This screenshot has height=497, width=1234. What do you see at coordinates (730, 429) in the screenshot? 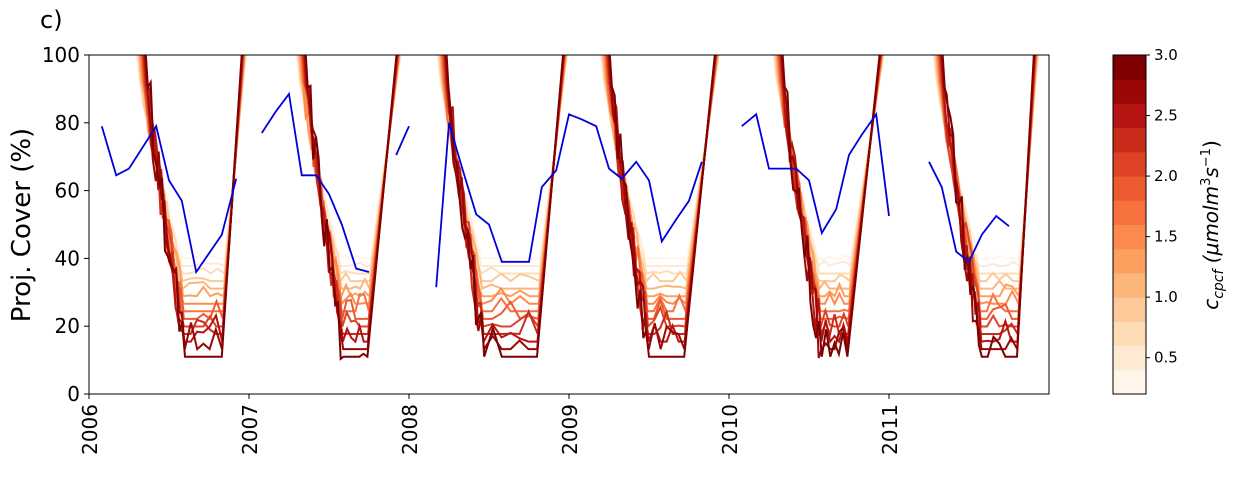
I see `x-tick-label: 2010` at bounding box center [730, 429].